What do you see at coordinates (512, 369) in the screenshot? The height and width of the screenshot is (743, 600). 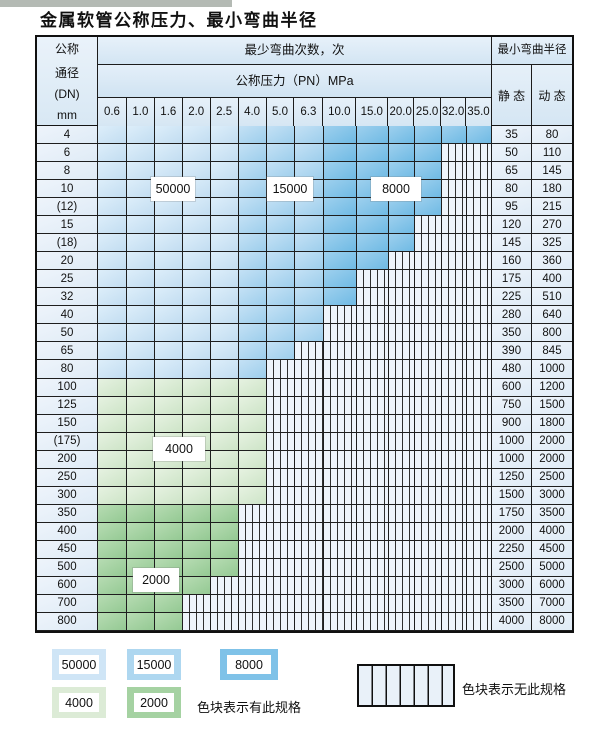 I see `static-radius-cell: 480` at bounding box center [512, 369].